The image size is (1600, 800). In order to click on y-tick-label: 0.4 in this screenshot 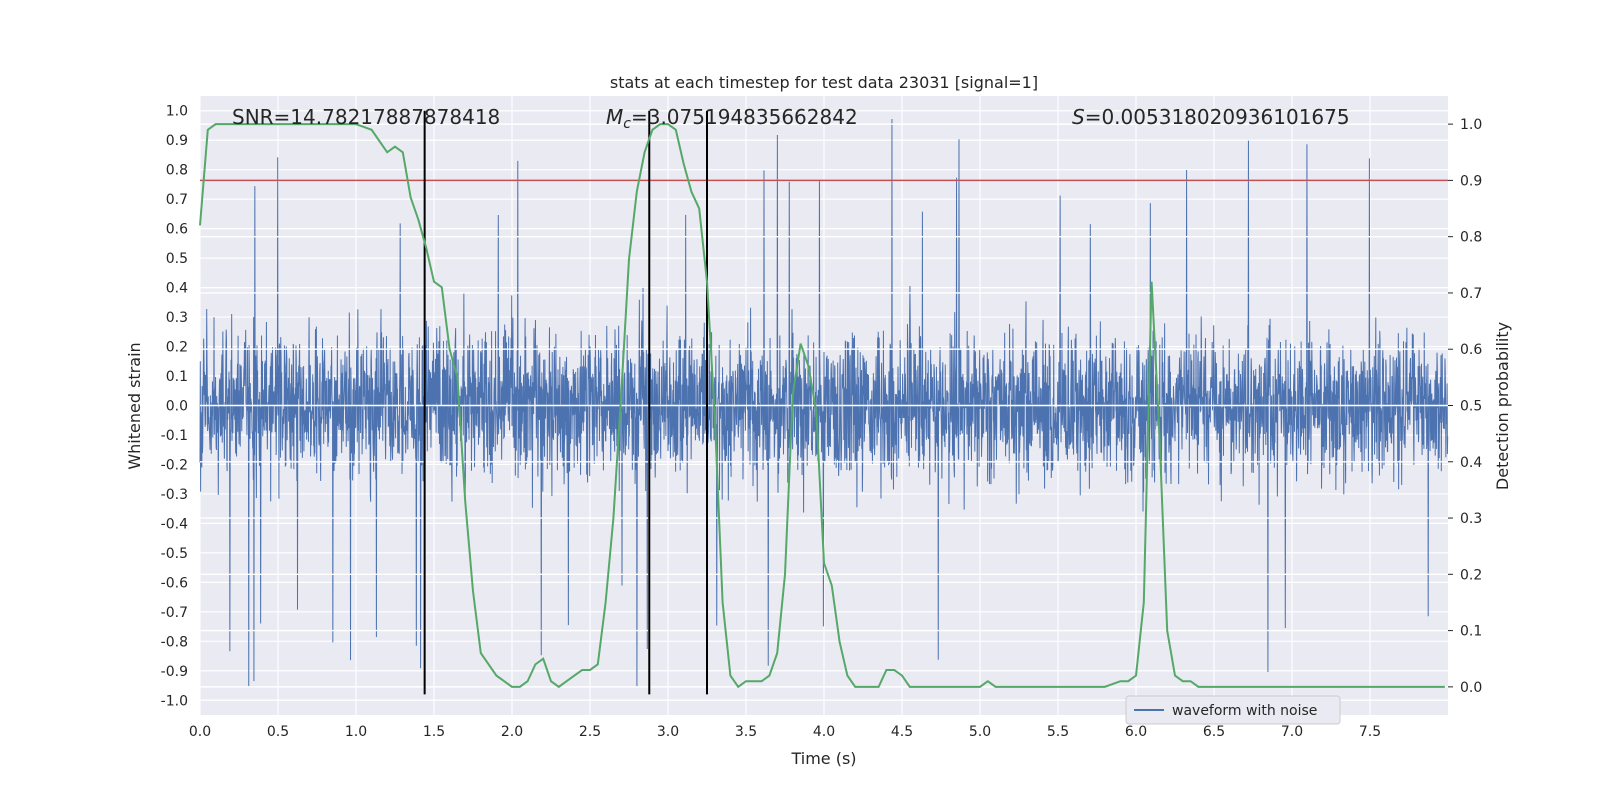, I will do `click(177, 289)`.